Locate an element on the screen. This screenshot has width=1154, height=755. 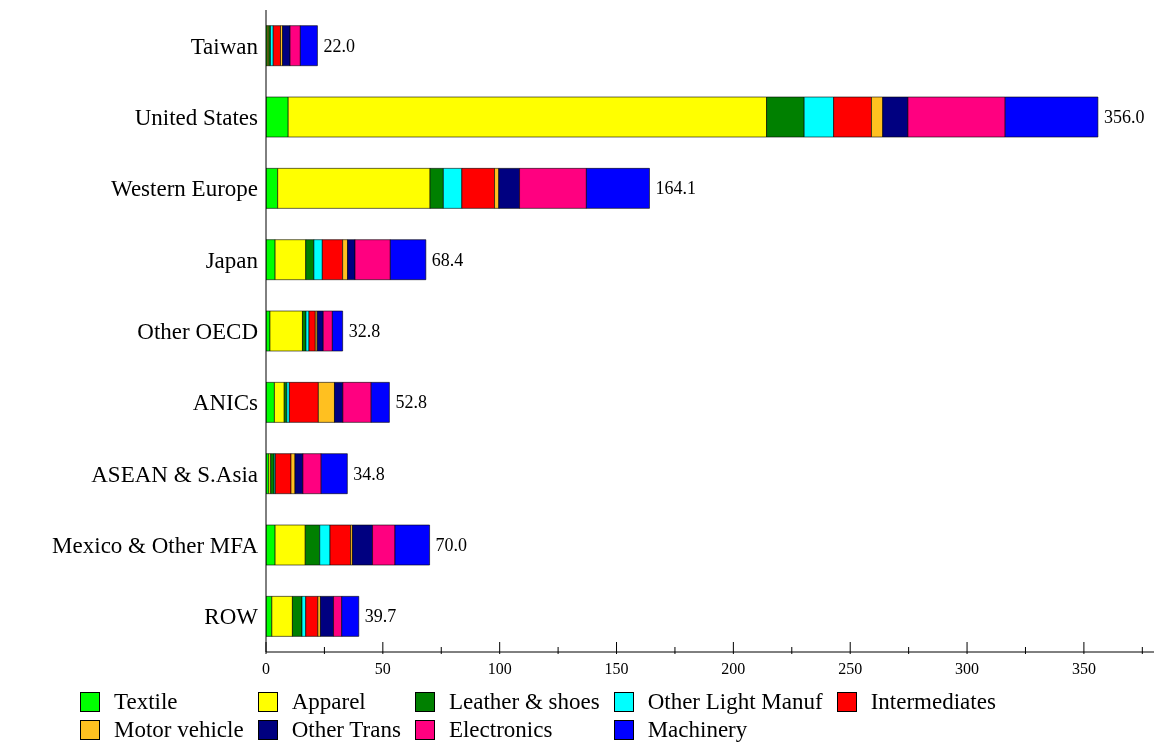
y-tick-label: ANICs is located at coordinates (225, 403).